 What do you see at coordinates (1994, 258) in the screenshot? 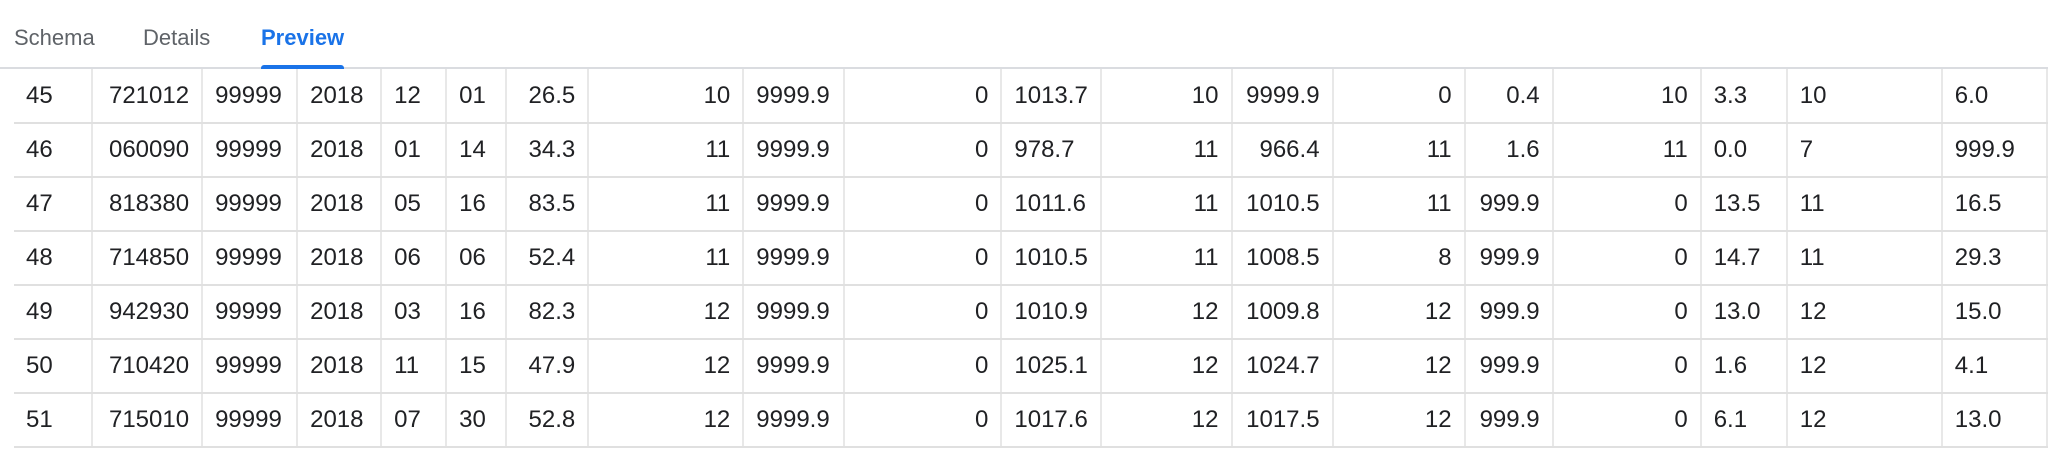
I see `table-cell: 29.3` at bounding box center [1994, 258].